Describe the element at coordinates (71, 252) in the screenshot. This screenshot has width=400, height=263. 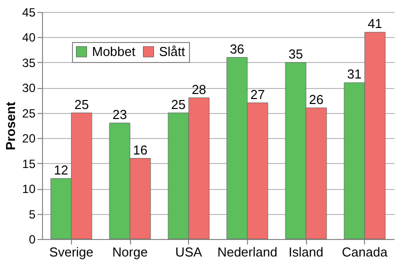
I see `x-tick-label: Sverige` at that location.